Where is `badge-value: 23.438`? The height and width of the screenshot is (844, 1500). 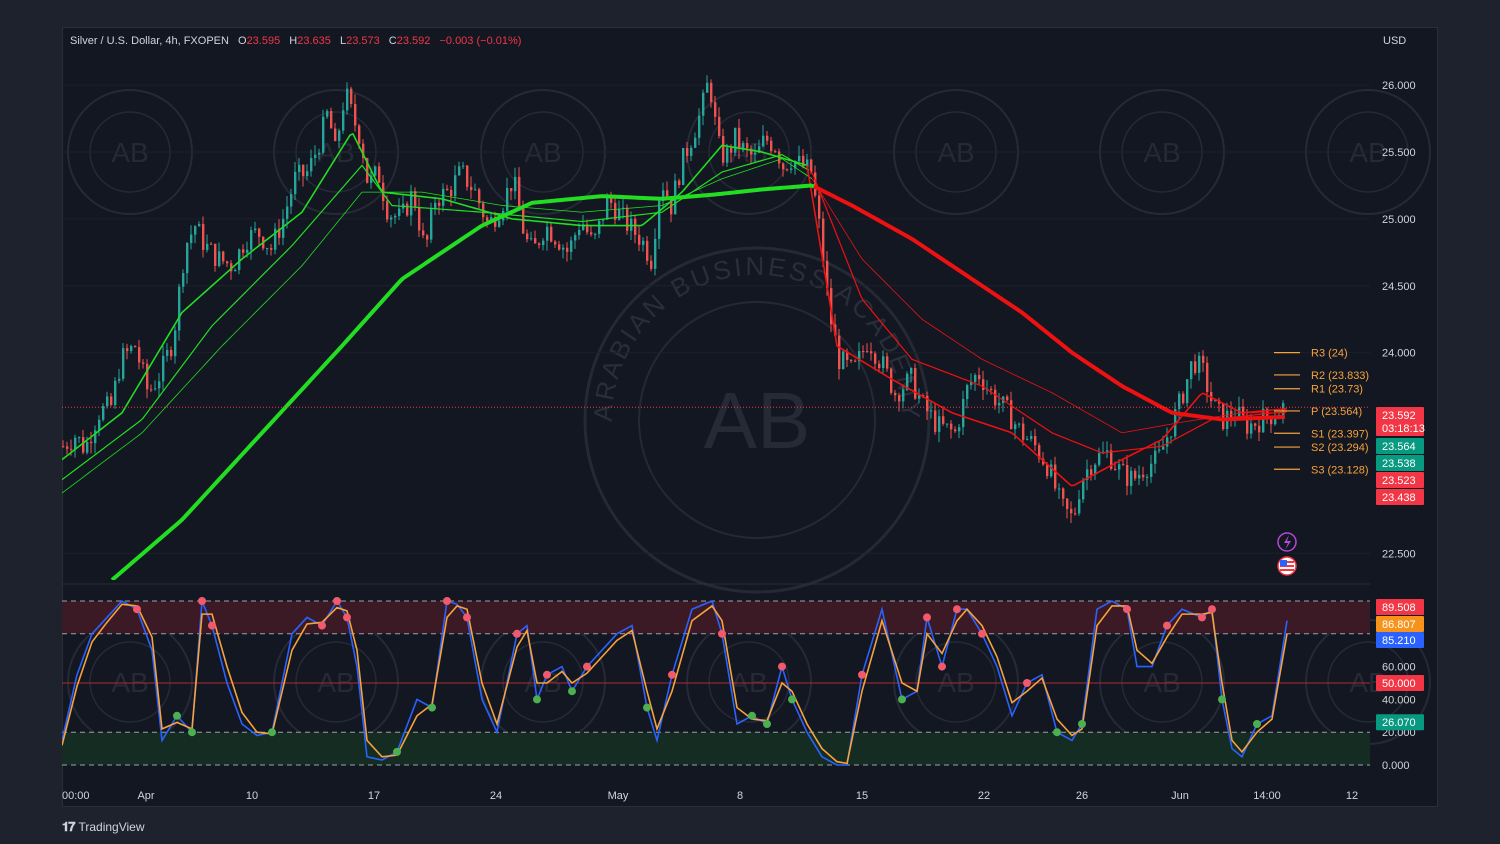 badge-value: 23.438 is located at coordinates (1399, 498).